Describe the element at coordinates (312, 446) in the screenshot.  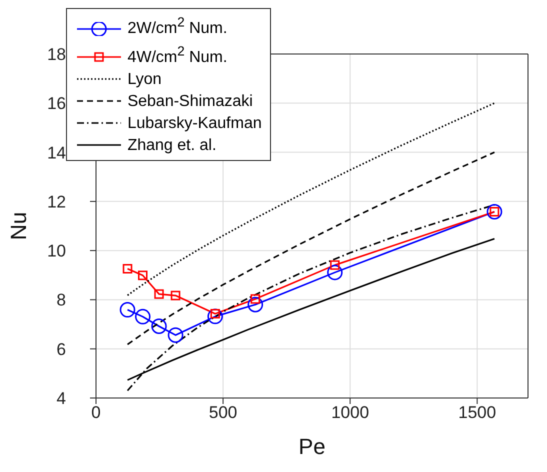
I see `x-axis-title: Pe` at that location.